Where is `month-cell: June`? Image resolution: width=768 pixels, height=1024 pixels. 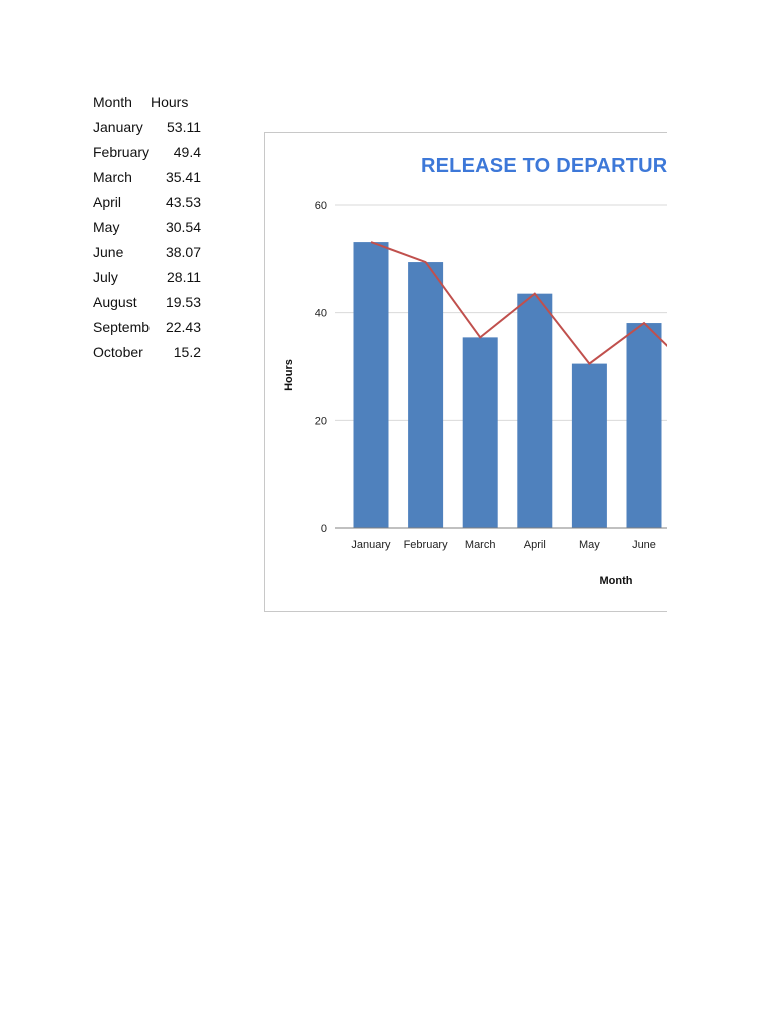 month-cell: June is located at coordinates (108, 252).